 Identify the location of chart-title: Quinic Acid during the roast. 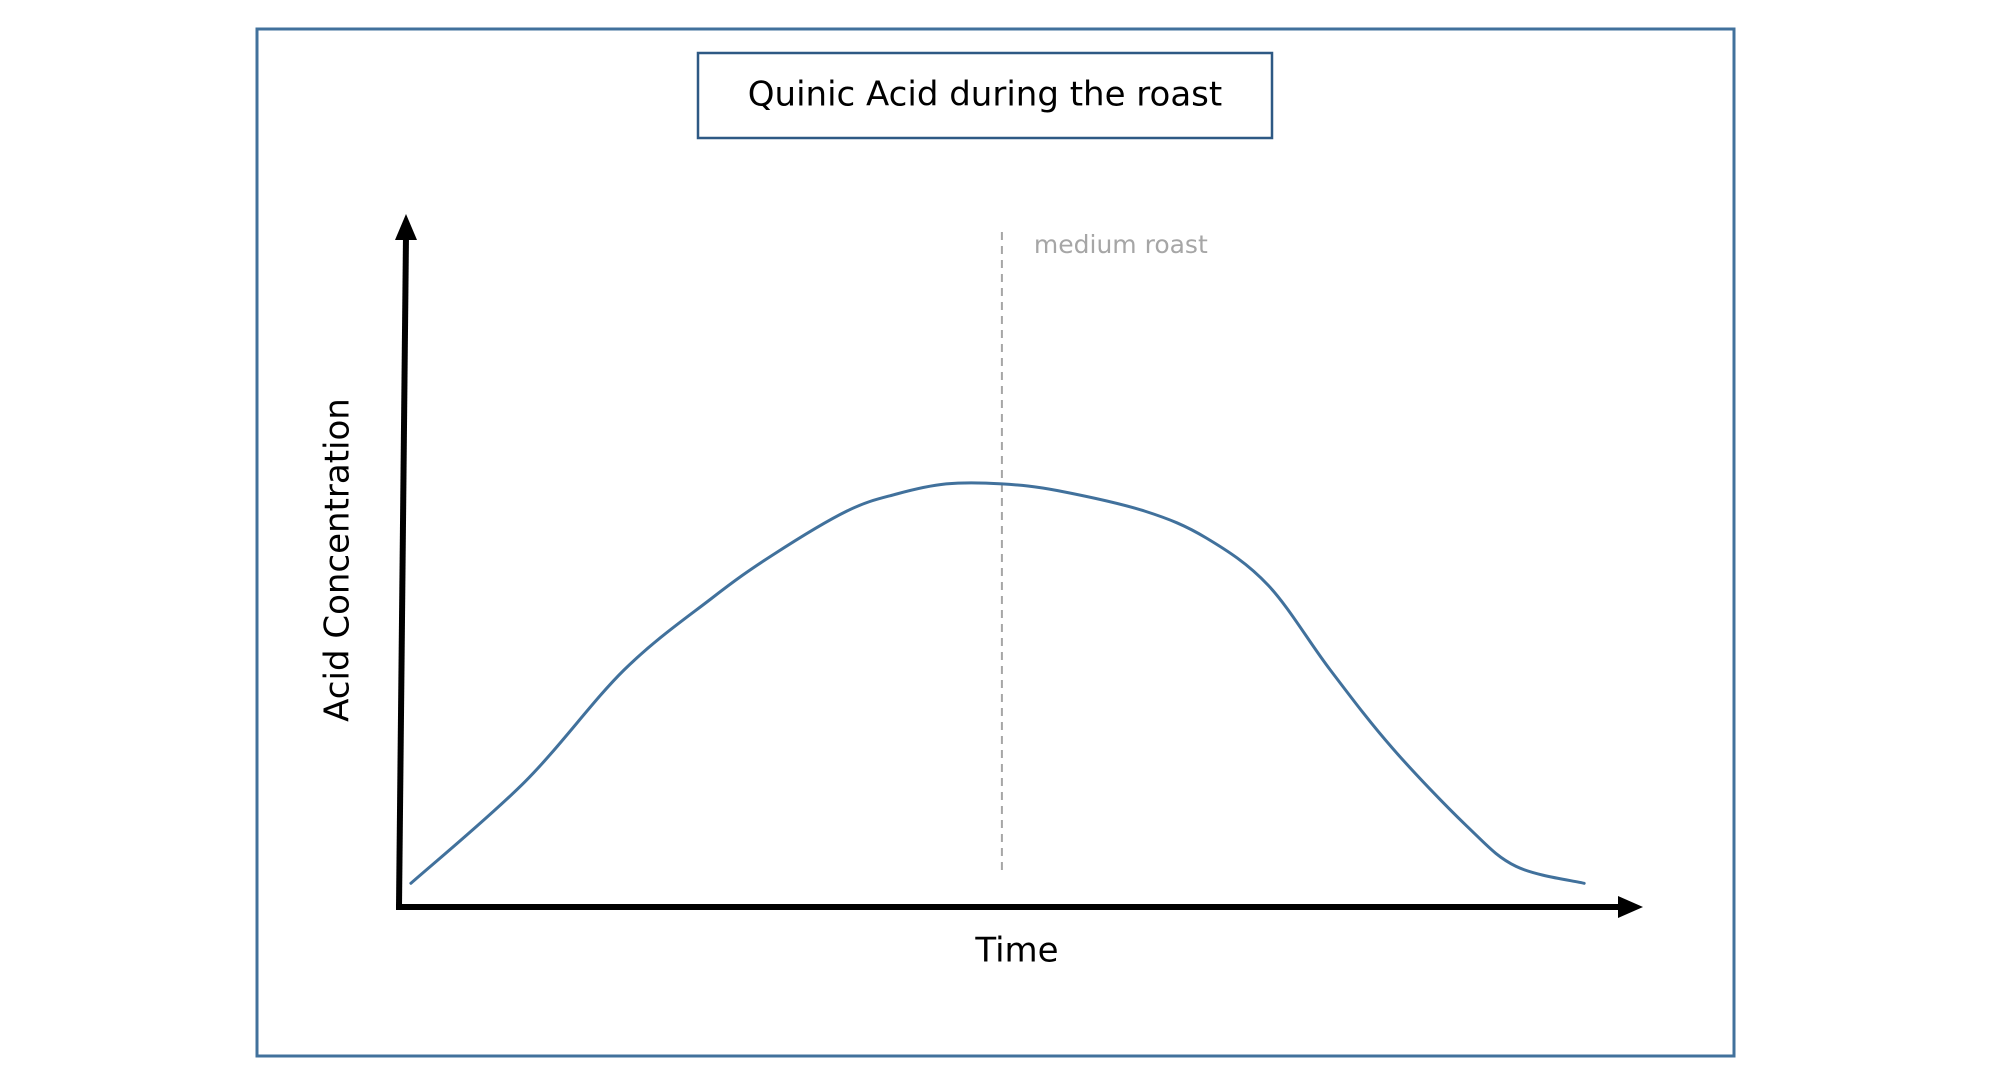
(985, 95).